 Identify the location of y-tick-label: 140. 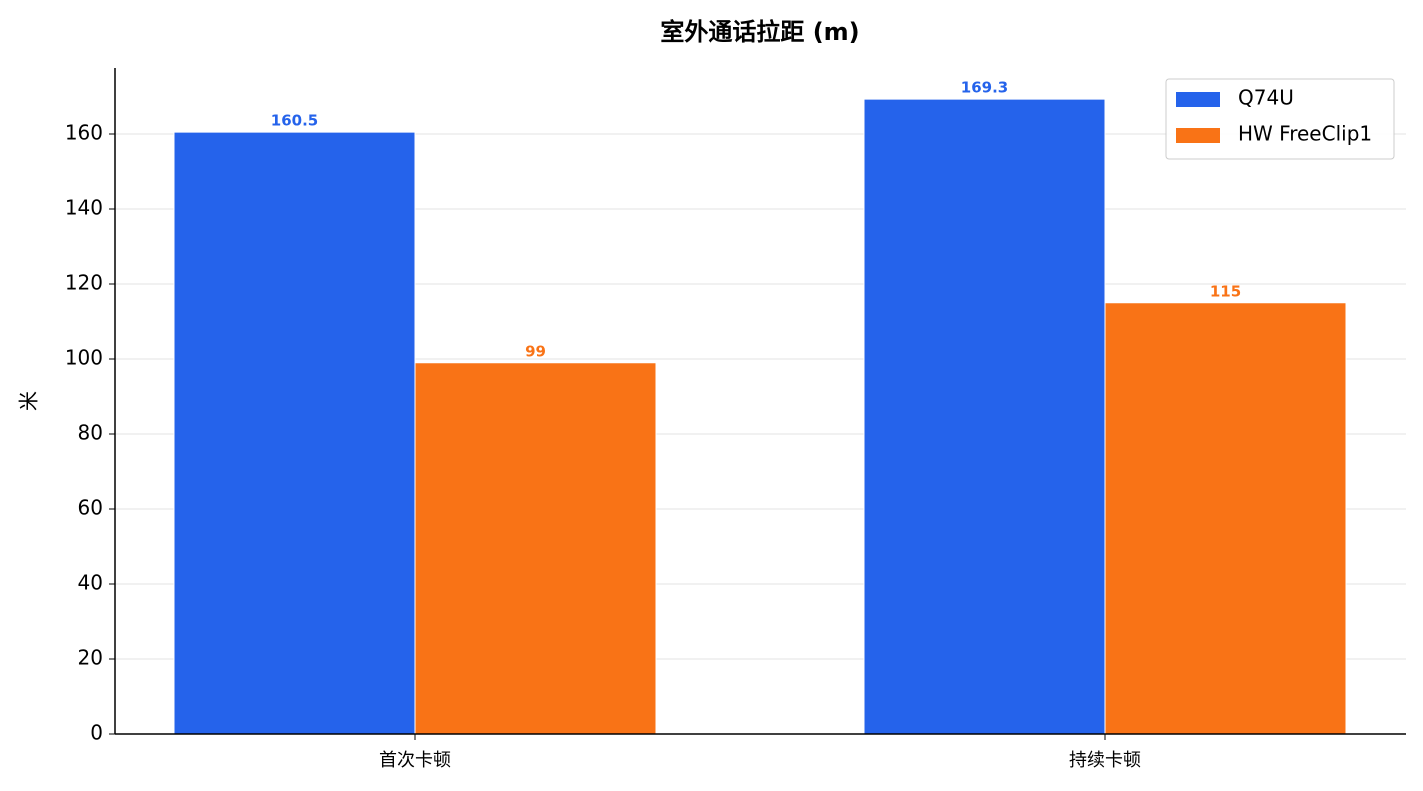
(84, 208).